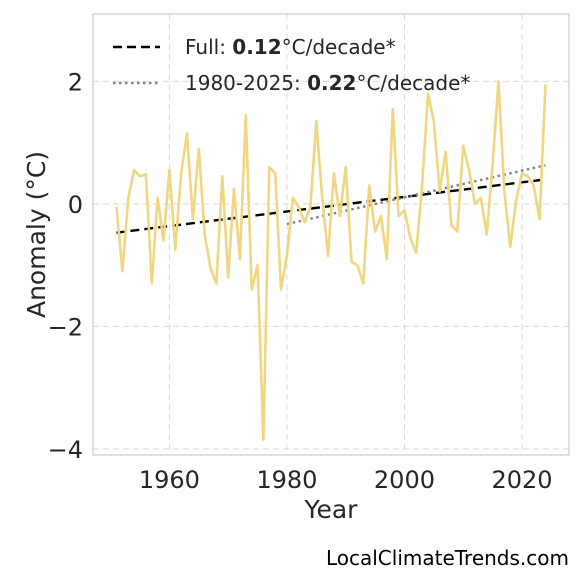 This screenshot has height=580, width=585. Describe the element at coordinates (65, 266) in the screenshot. I see `y-axis-ticks: −4 −2 0 2` at that location.